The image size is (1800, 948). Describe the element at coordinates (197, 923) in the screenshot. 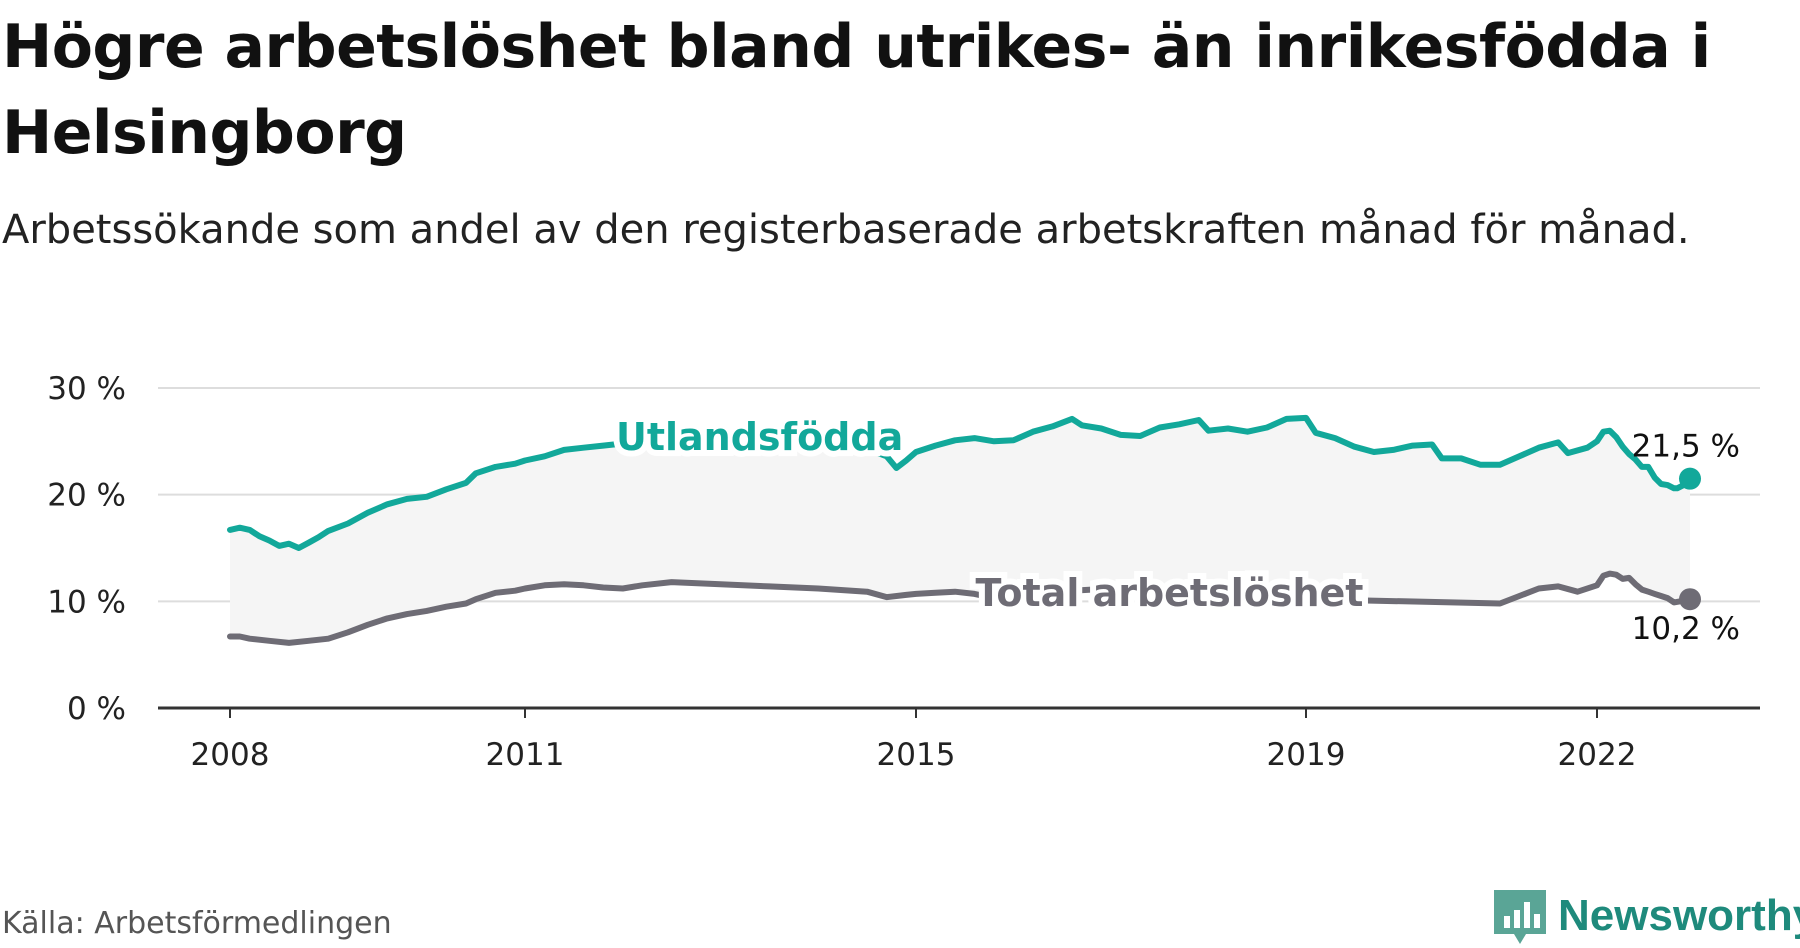

I see `source-note: Källa: Arbetsförmedlingen` at that location.